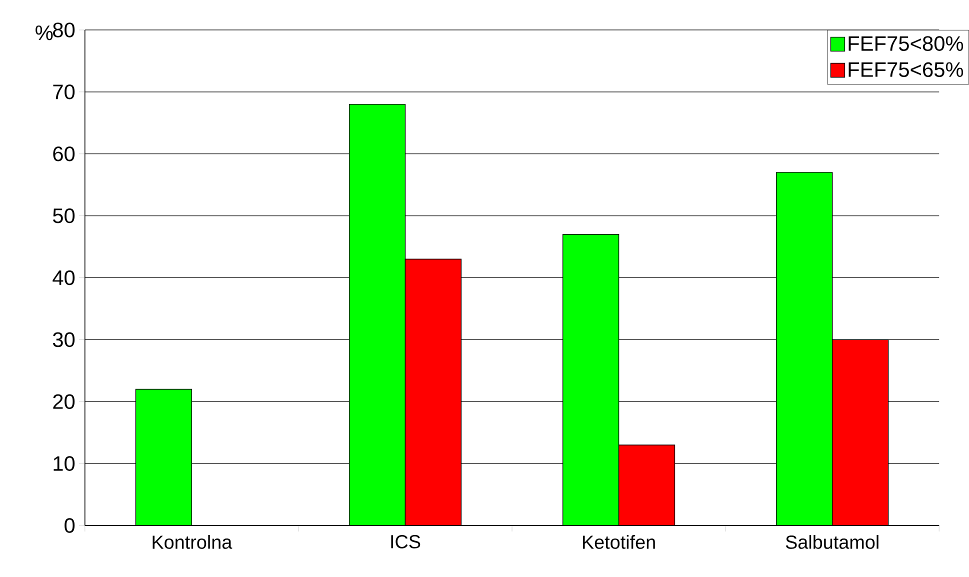 Image resolution: width=969 pixels, height=577 pixels. I want to click on y-tick-label: 80, so click(64, 30).